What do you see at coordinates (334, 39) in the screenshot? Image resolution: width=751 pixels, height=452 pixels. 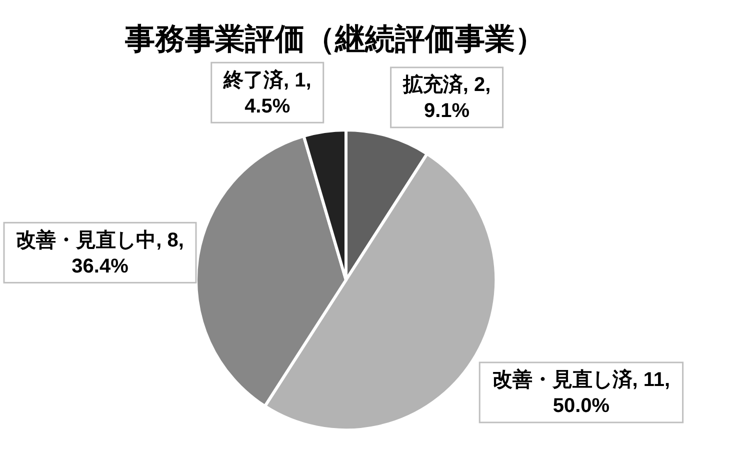 I see `chart-title: 事務事業評価（継続評価事業）` at bounding box center [334, 39].